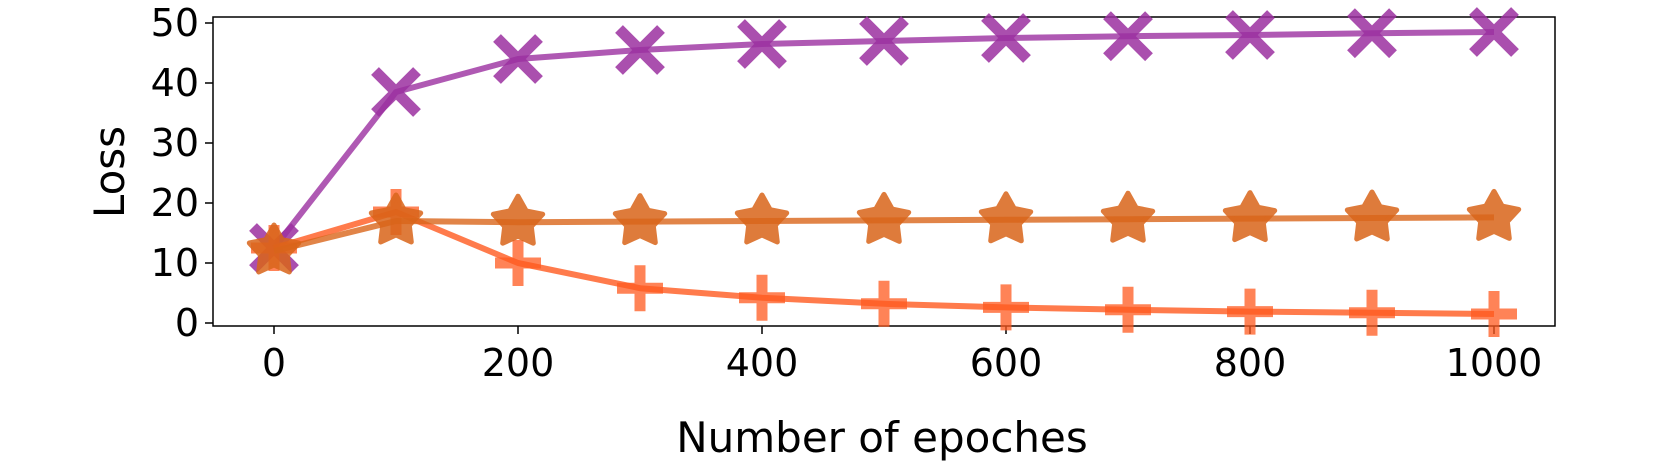  Describe the element at coordinates (175, 83) in the screenshot. I see `y-tick-label: 40` at that location.